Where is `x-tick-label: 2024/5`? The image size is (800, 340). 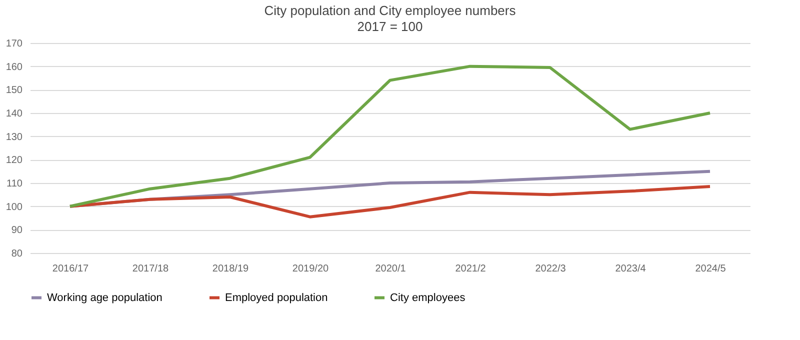 x-tick-label: 2024/5 is located at coordinates (710, 269).